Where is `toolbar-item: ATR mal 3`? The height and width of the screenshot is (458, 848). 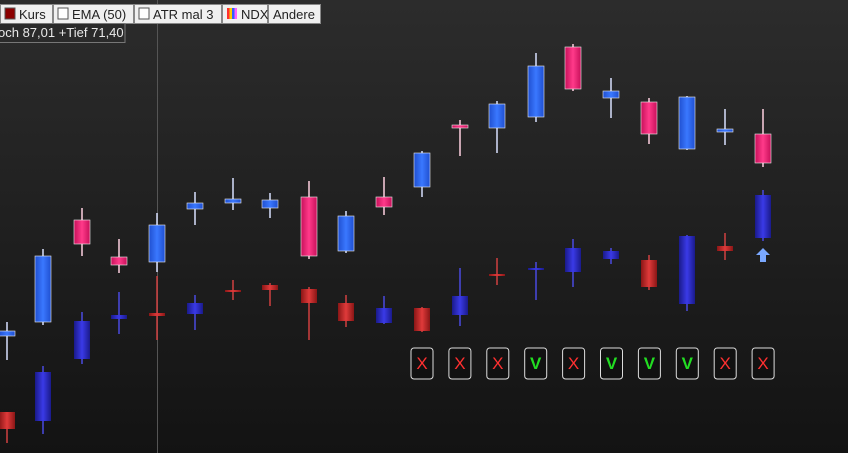 toolbar-item: ATR mal 3 is located at coordinates (178, 14).